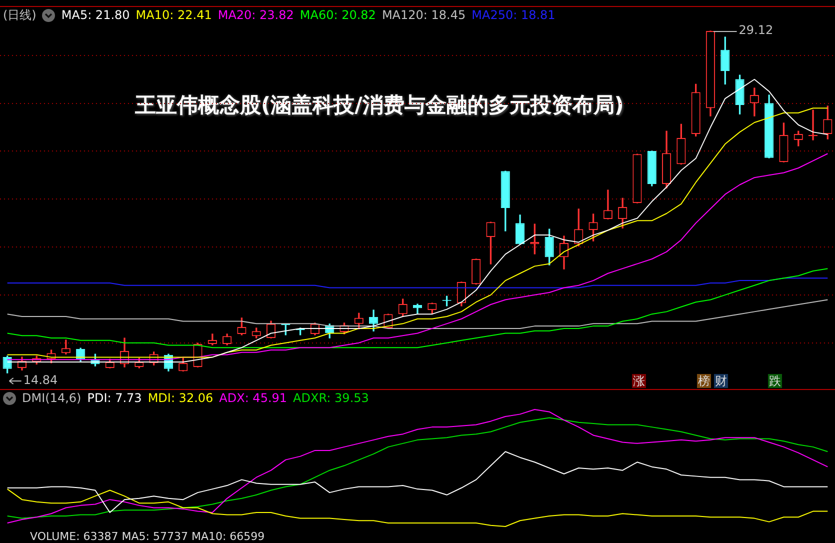  Describe the element at coordinates (19, 15) in the screenshot. I see `chart-subtitle: (日线)` at that location.